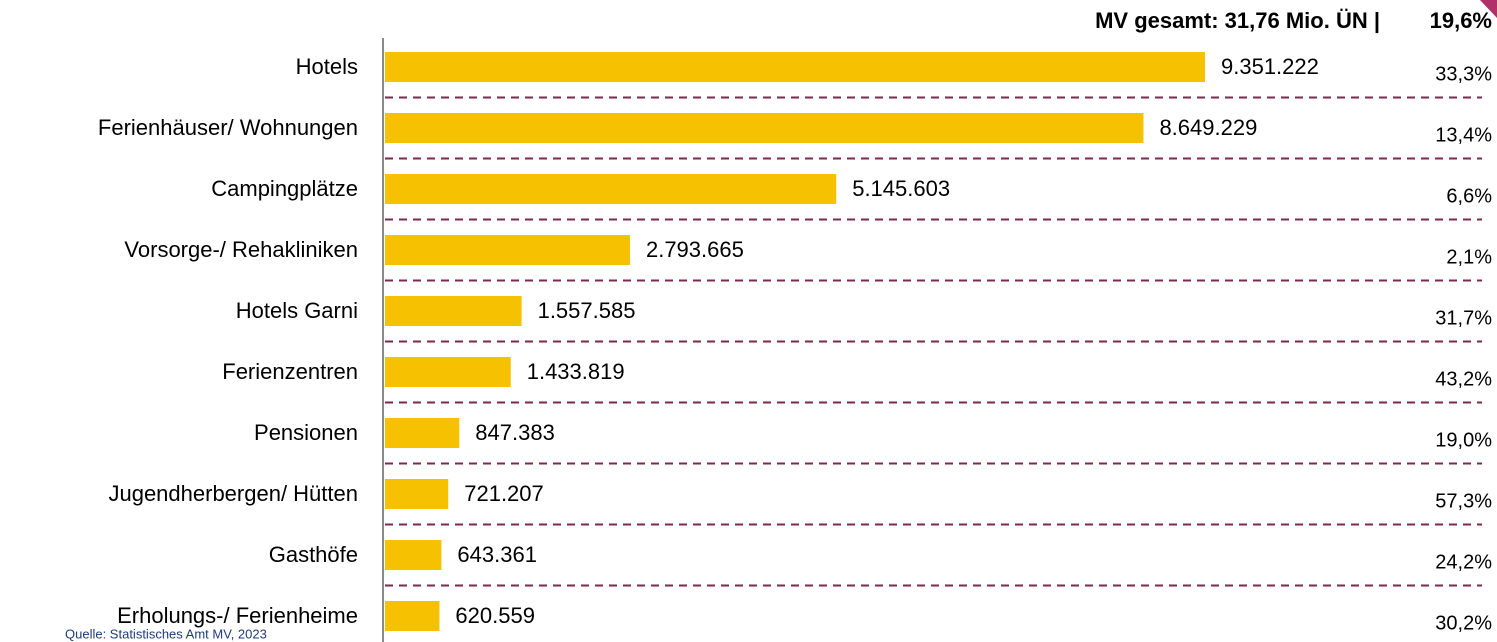  Describe the element at coordinates (495, 615) in the screenshot. I see `value-label: 620.559` at that location.